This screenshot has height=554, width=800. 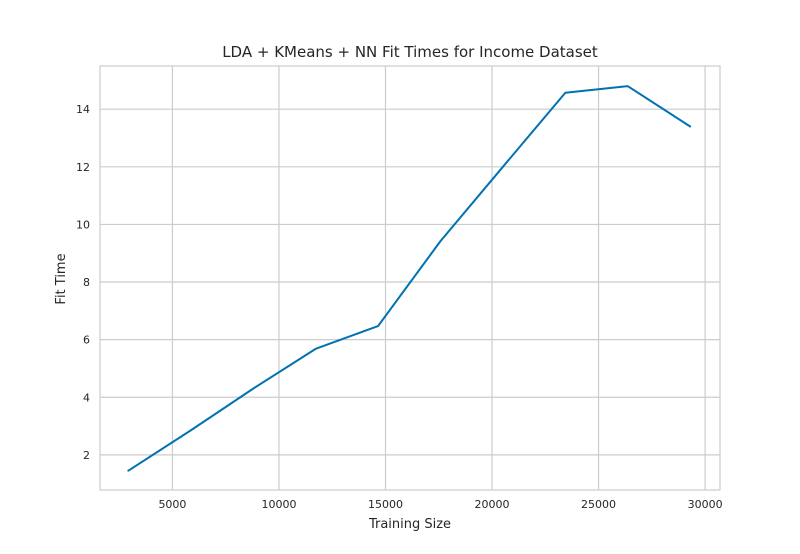 What do you see at coordinates (86, 455) in the screenshot?
I see `y-tick-label: 2` at bounding box center [86, 455].